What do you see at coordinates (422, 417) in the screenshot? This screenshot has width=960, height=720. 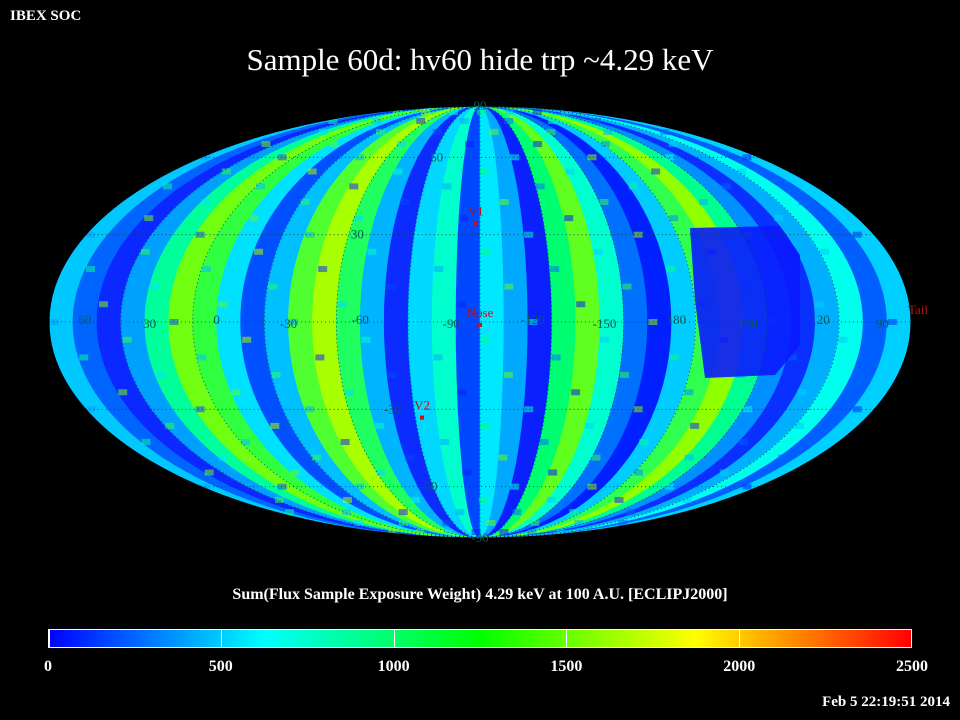 I see `v2-marker` at bounding box center [422, 417].